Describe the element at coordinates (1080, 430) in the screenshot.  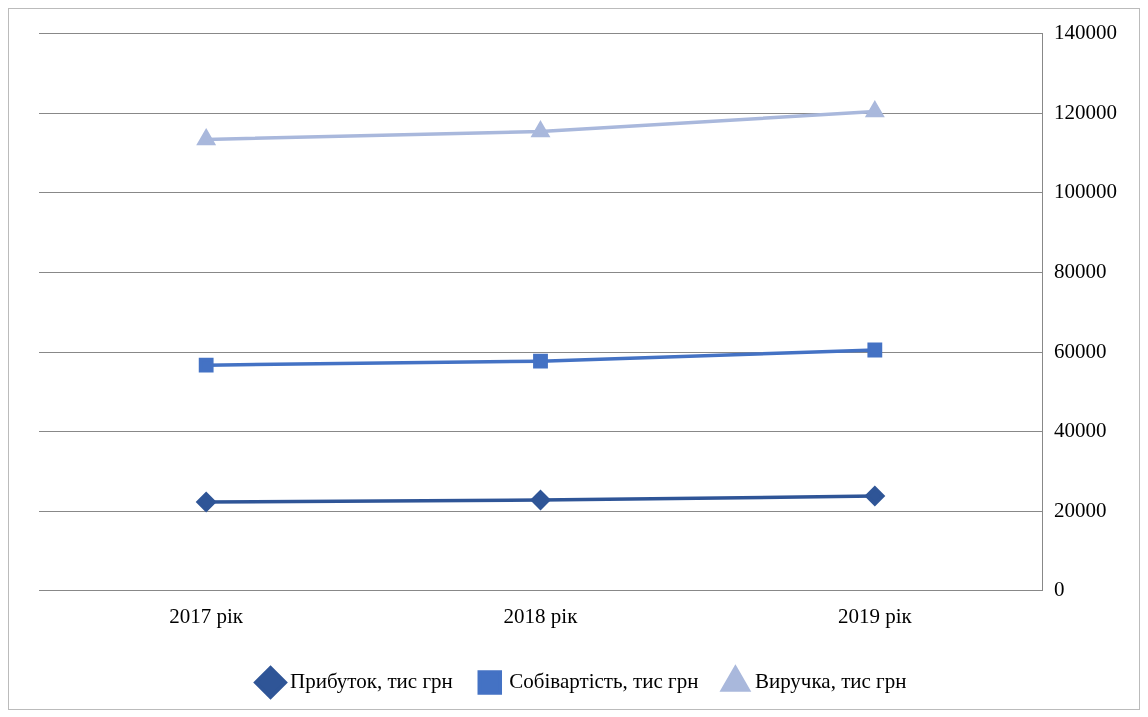
I see `y-tick-label: 40000` at that location.